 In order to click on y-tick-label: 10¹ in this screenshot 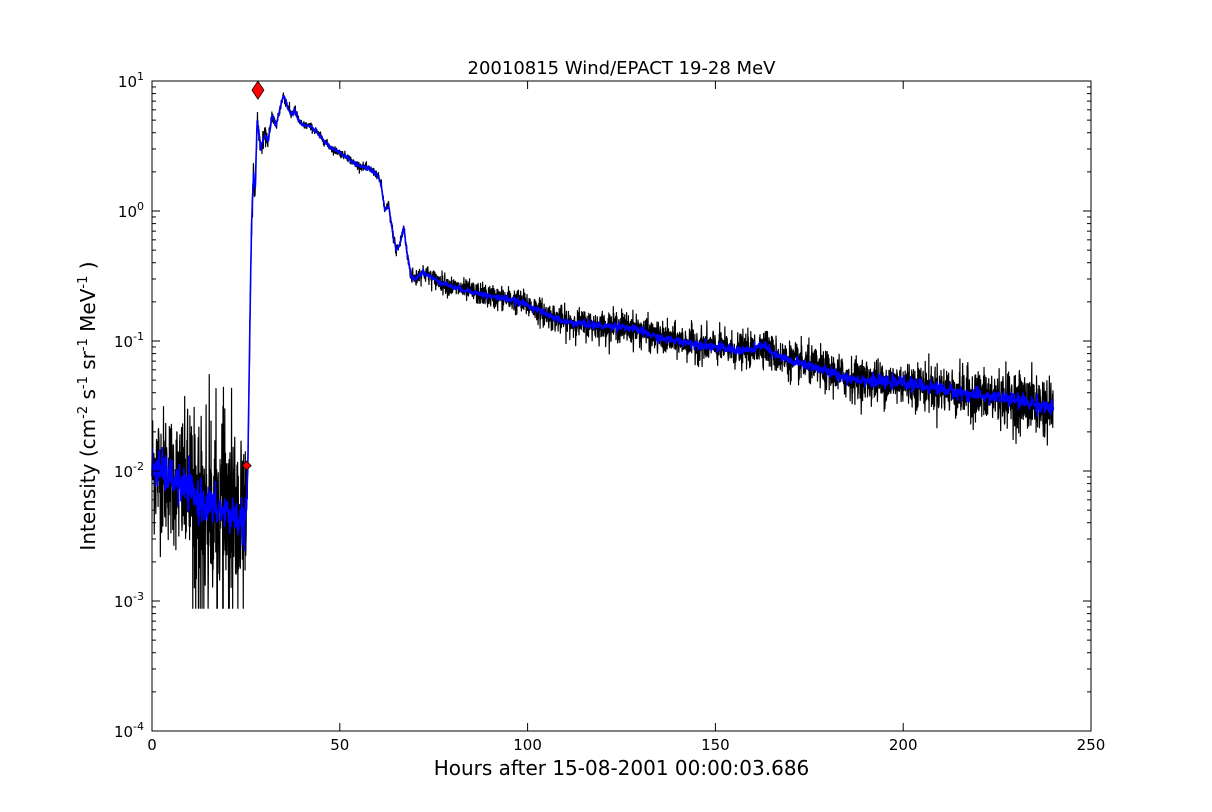, I will do `click(131, 80)`.